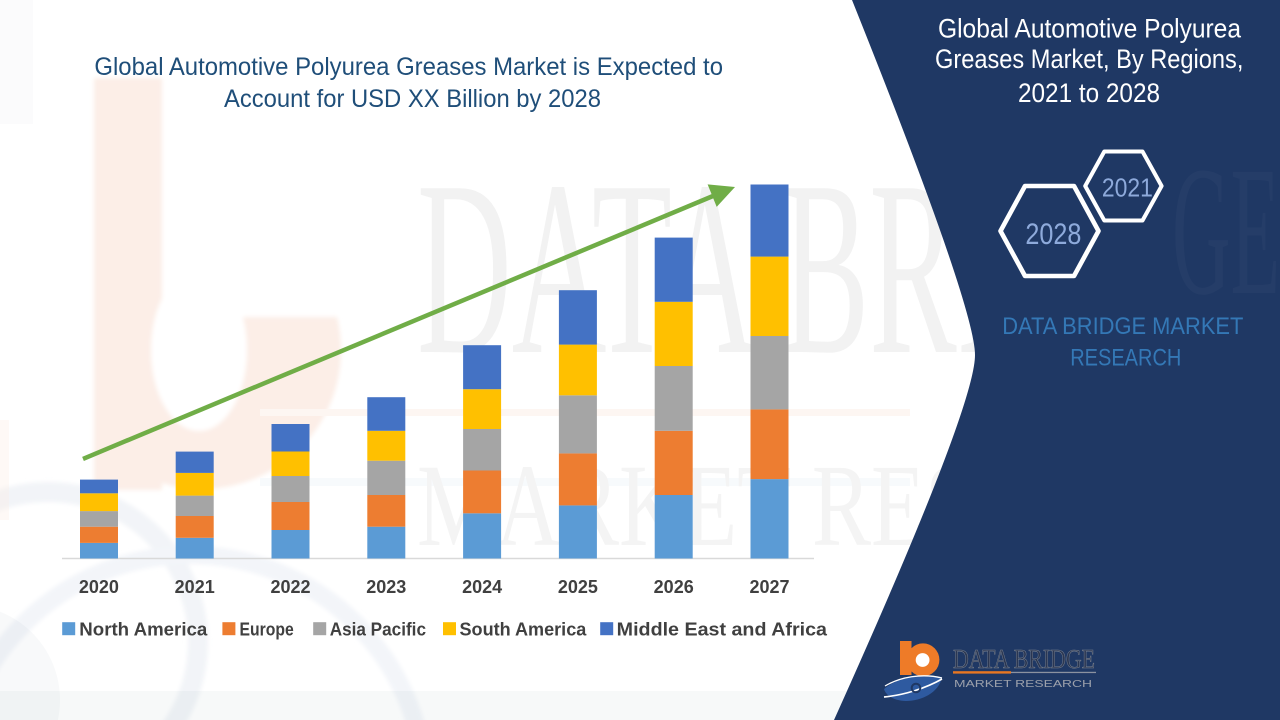 This screenshot has height=720, width=1280. What do you see at coordinates (412, 99) in the screenshot?
I see `svg-text:Account for USD XX Billion by: Account for USD XX Billion by 2028` at bounding box center [412, 99].